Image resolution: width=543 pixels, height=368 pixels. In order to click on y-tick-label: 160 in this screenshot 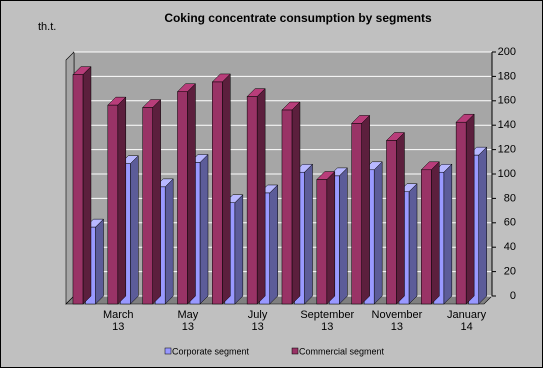, I will do `click(507, 101)`.